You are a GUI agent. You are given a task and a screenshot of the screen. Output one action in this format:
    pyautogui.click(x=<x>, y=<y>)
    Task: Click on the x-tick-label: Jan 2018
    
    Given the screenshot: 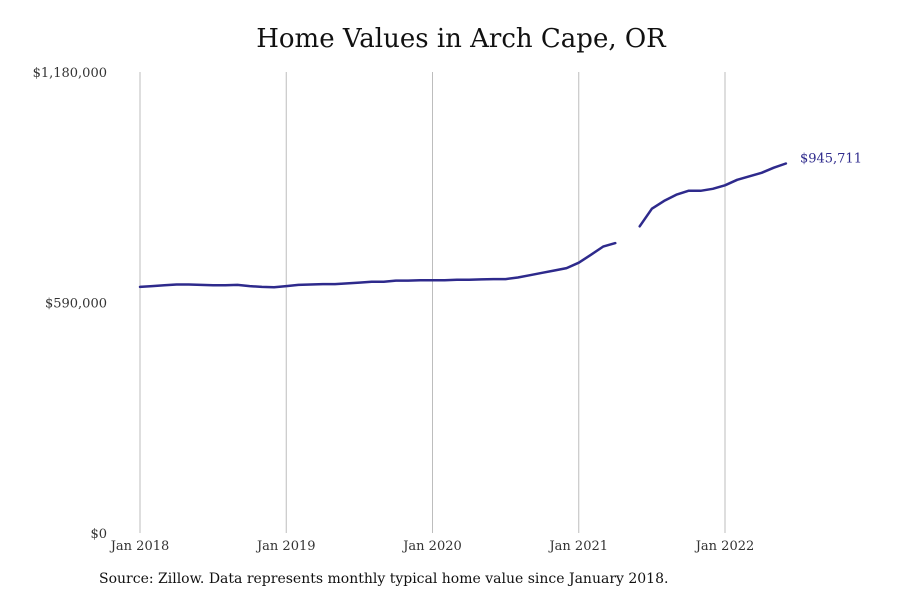 What is the action you would take?
    pyautogui.click(x=139, y=546)
    